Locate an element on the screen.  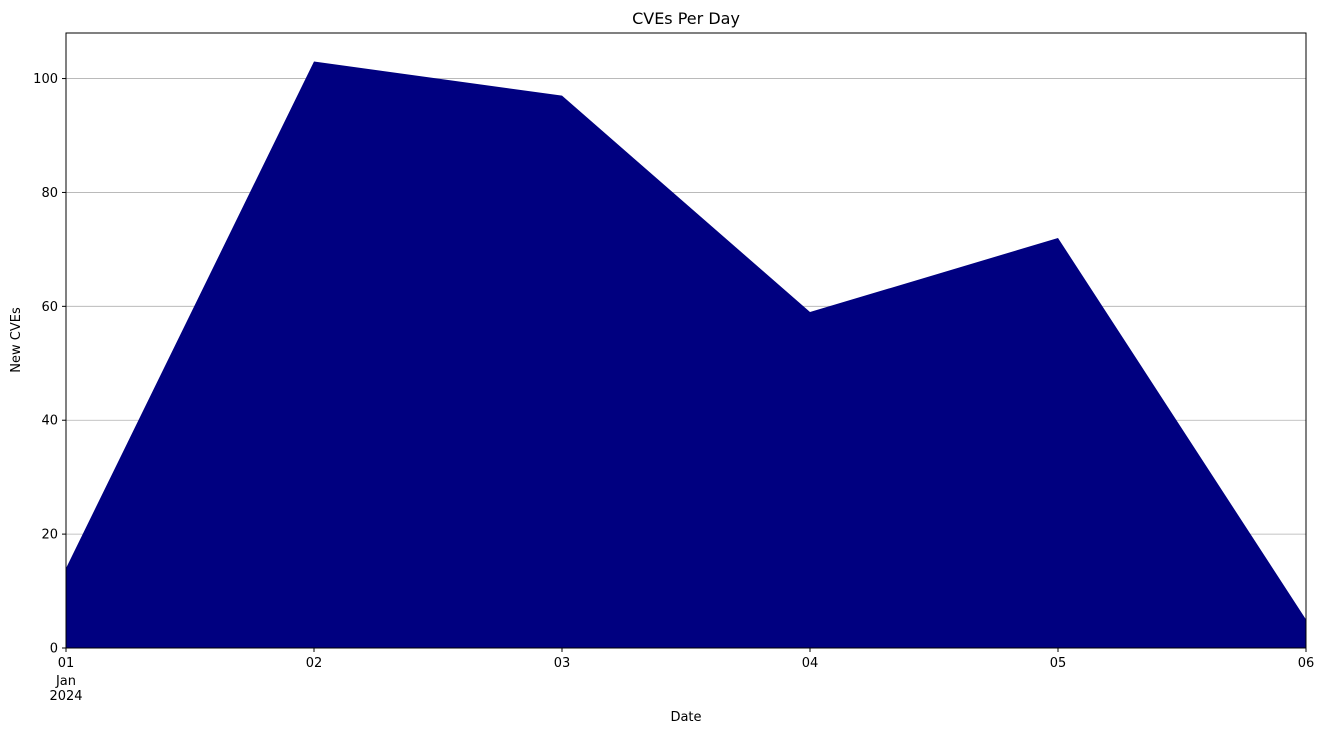
chart-title: CVEs Per Day is located at coordinates (686, 18).